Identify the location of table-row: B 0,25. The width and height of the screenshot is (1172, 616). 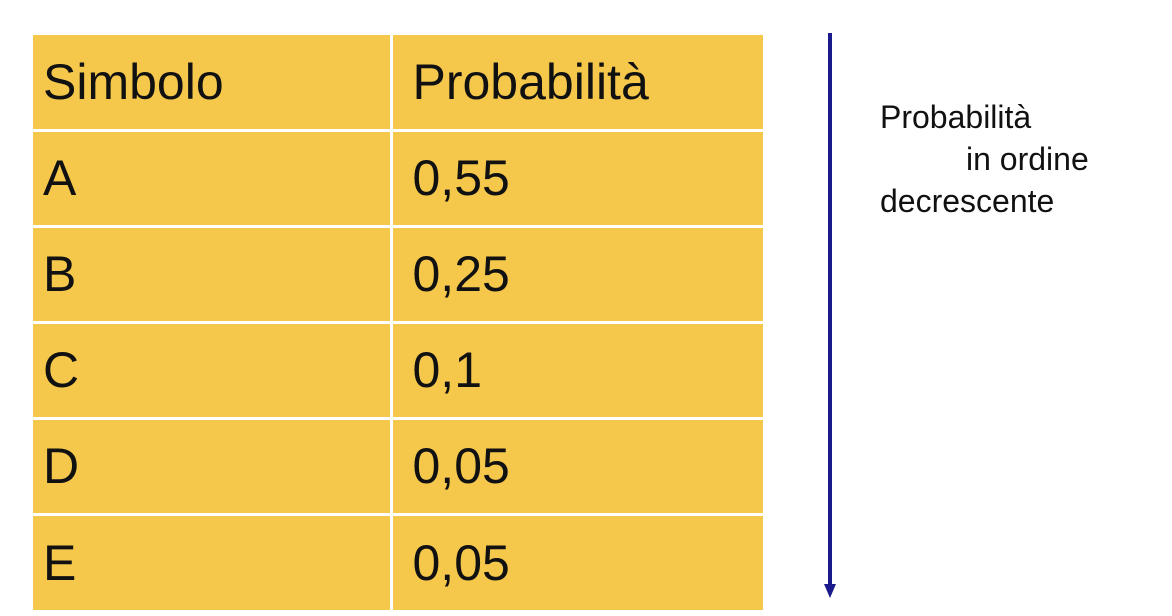
(398, 275).